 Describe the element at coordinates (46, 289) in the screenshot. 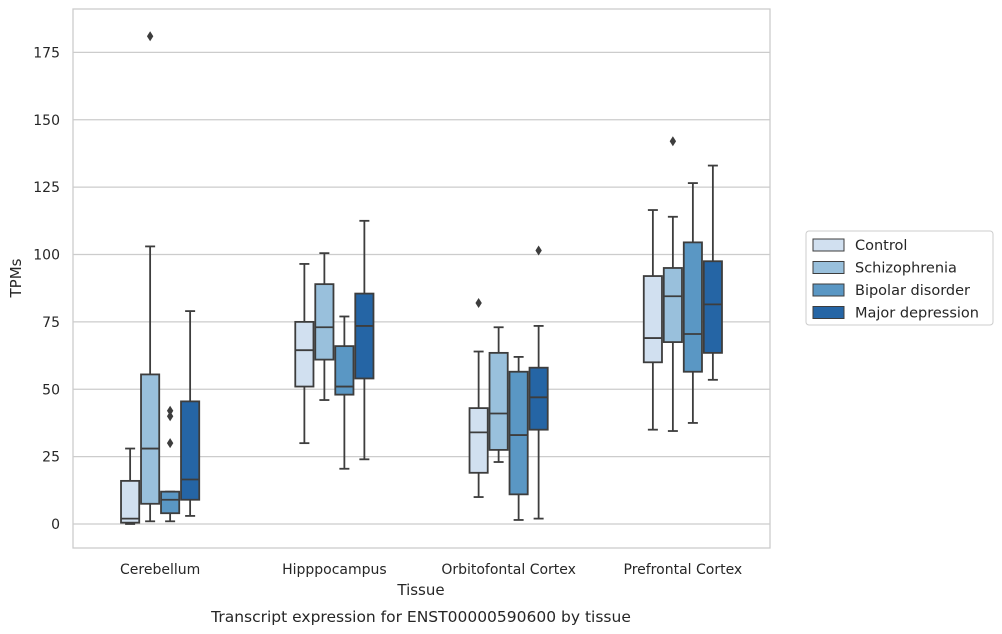

I see `y-tick-labels: 0 25 50 75 100 125 150 175` at that location.